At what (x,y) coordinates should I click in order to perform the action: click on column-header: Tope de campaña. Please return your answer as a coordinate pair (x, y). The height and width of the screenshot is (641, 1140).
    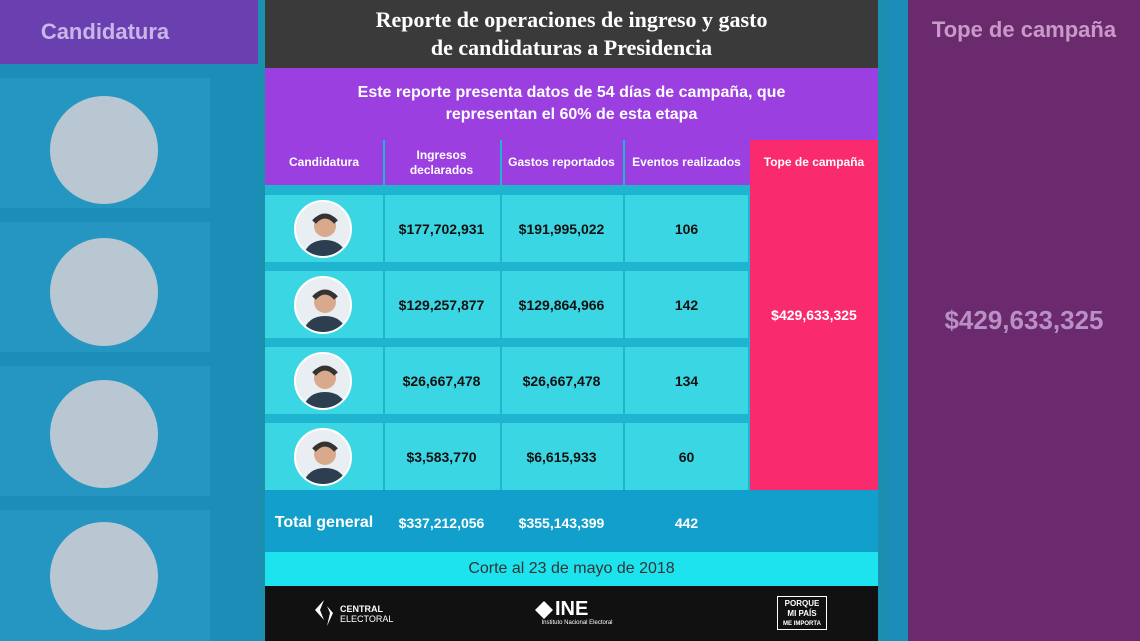
    Looking at the image, I should click on (814, 162).